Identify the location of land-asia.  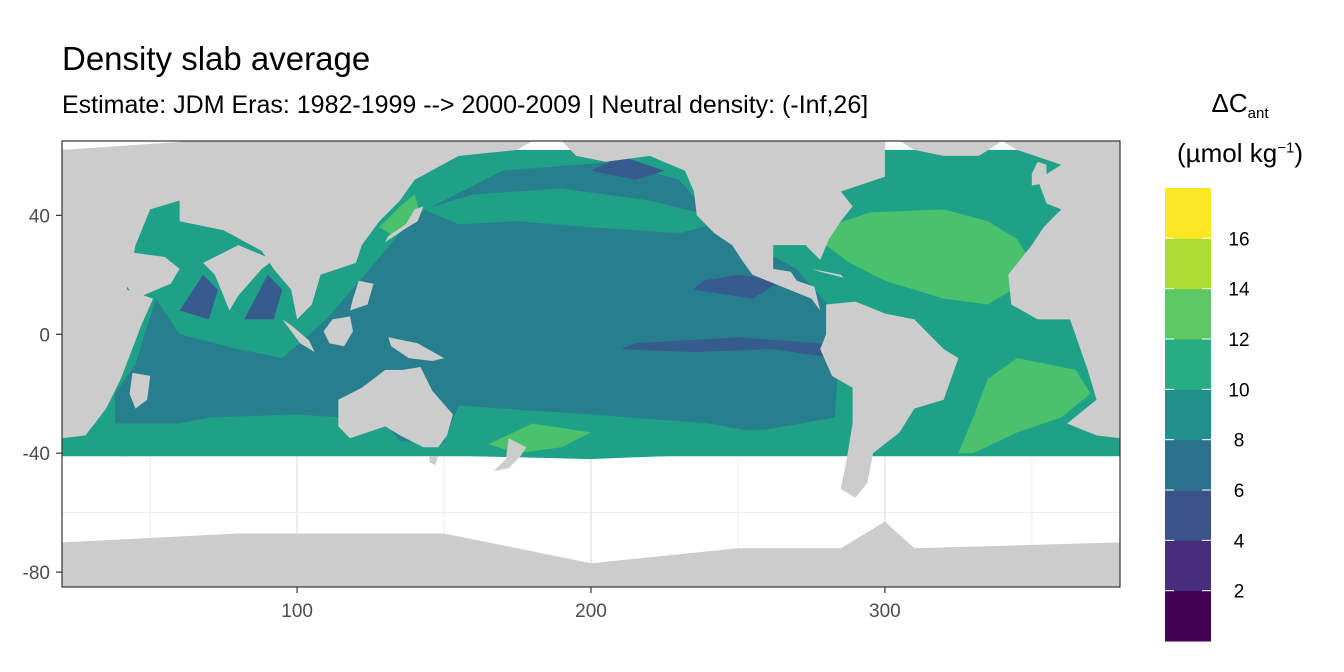
(356, 230).